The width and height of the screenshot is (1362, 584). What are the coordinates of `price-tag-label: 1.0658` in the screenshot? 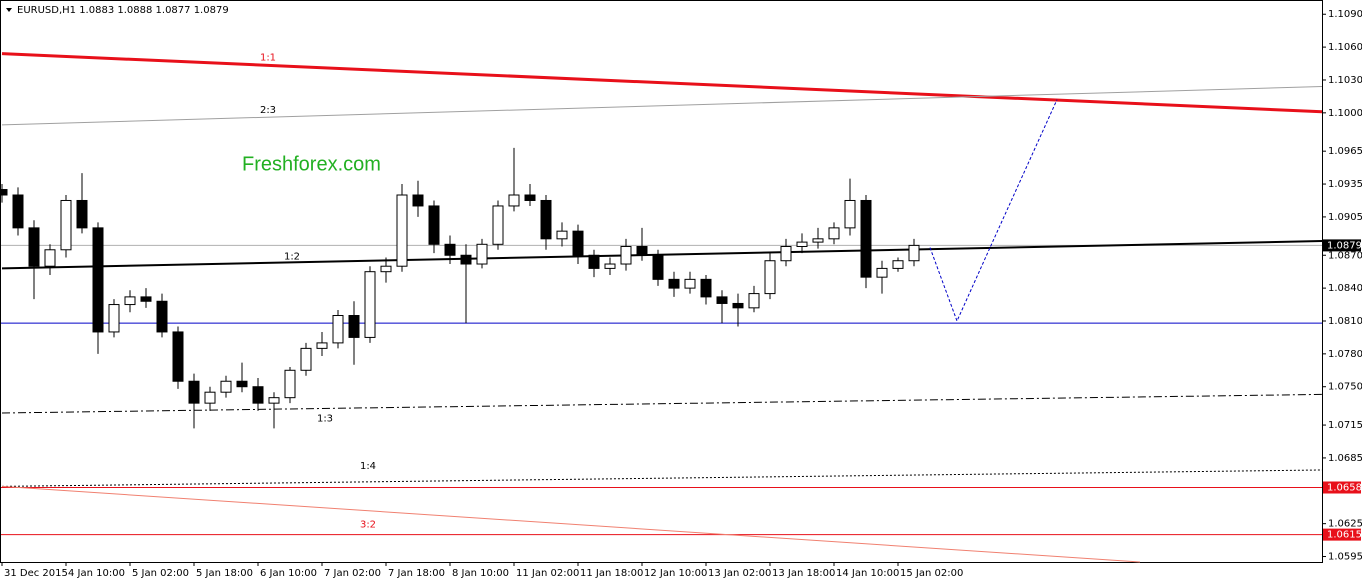 It's located at (1344, 488).